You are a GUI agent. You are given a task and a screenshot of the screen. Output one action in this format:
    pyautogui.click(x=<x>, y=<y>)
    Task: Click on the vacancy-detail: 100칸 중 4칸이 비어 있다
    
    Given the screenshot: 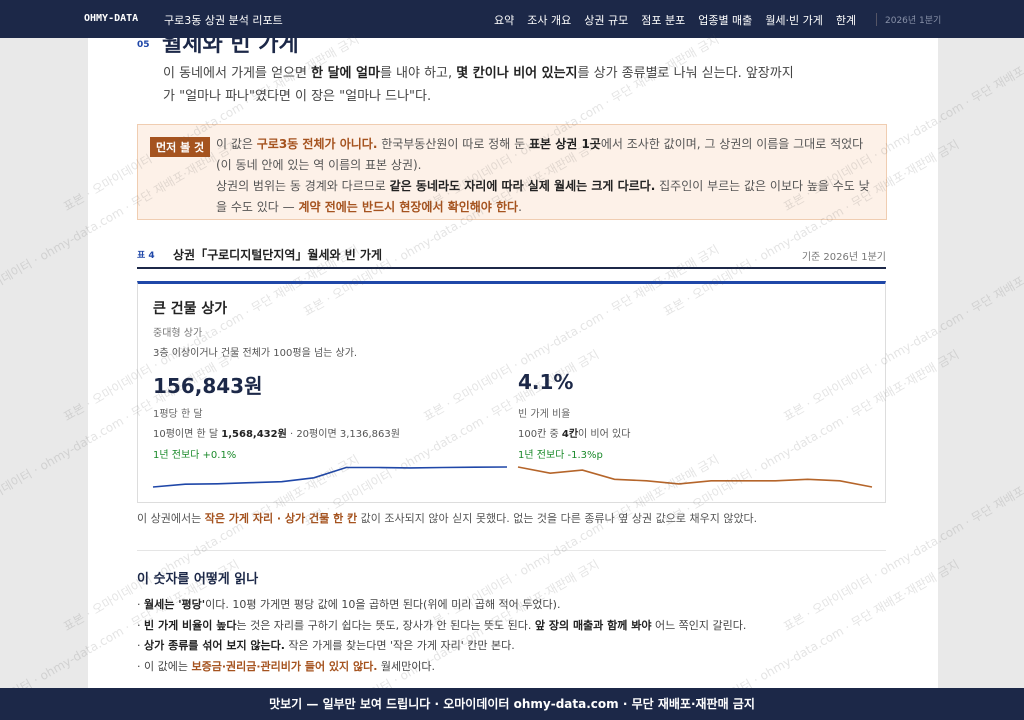 What is the action you would take?
    pyautogui.click(x=574, y=432)
    